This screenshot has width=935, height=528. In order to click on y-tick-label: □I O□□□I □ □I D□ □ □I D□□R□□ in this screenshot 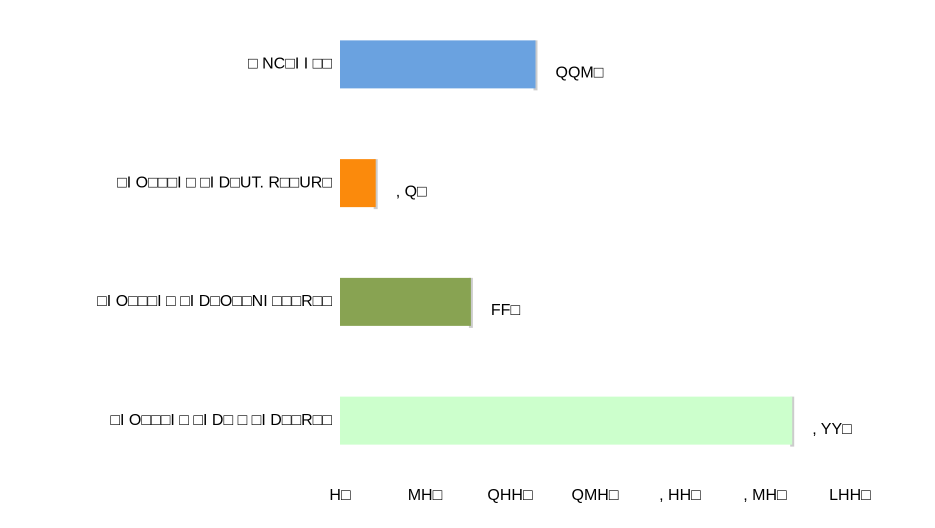, I will do `click(221, 420)`.